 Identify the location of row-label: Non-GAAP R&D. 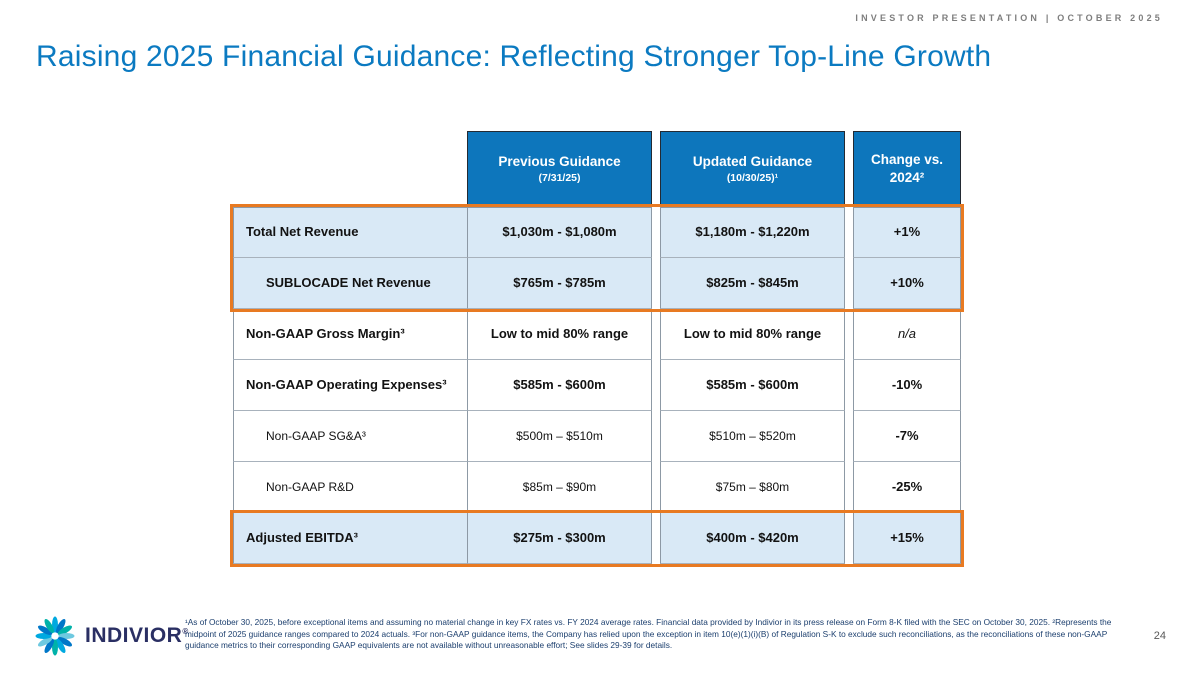
(350, 487).